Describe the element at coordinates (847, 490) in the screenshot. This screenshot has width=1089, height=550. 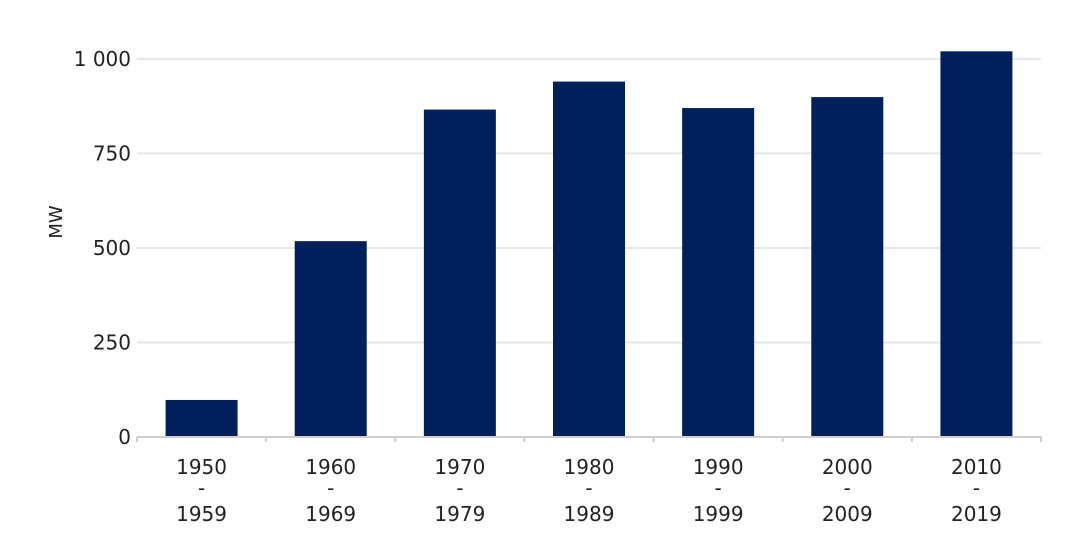
I see `x-tick-label: 2000 -2009` at that location.